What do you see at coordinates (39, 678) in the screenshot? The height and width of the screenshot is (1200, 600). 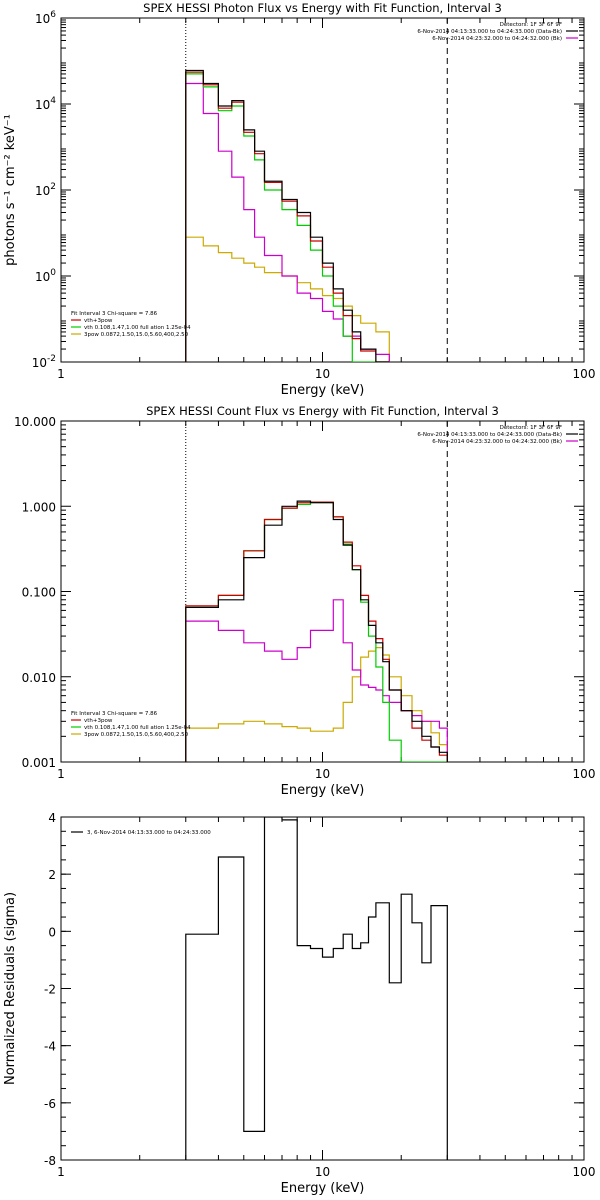 I see `y-tick-label: 0.010` at bounding box center [39, 678].